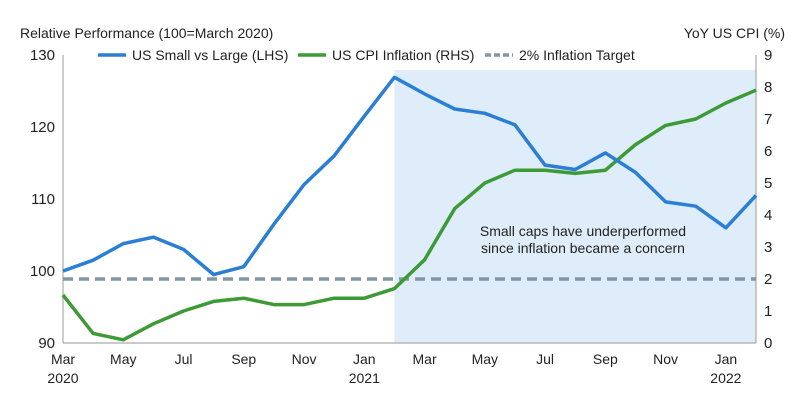  What do you see at coordinates (364, 378) in the screenshot?
I see `x-tick-year: 2021` at bounding box center [364, 378].